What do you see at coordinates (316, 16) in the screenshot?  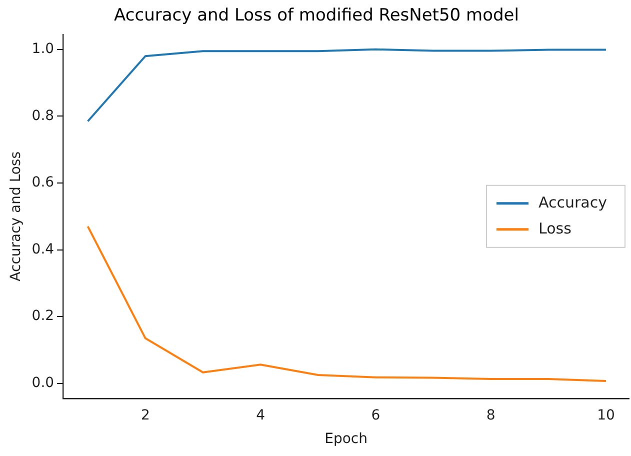 I see `chart-title: Accuracy and Loss of modified ResNet50 model` at bounding box center [316, 16].